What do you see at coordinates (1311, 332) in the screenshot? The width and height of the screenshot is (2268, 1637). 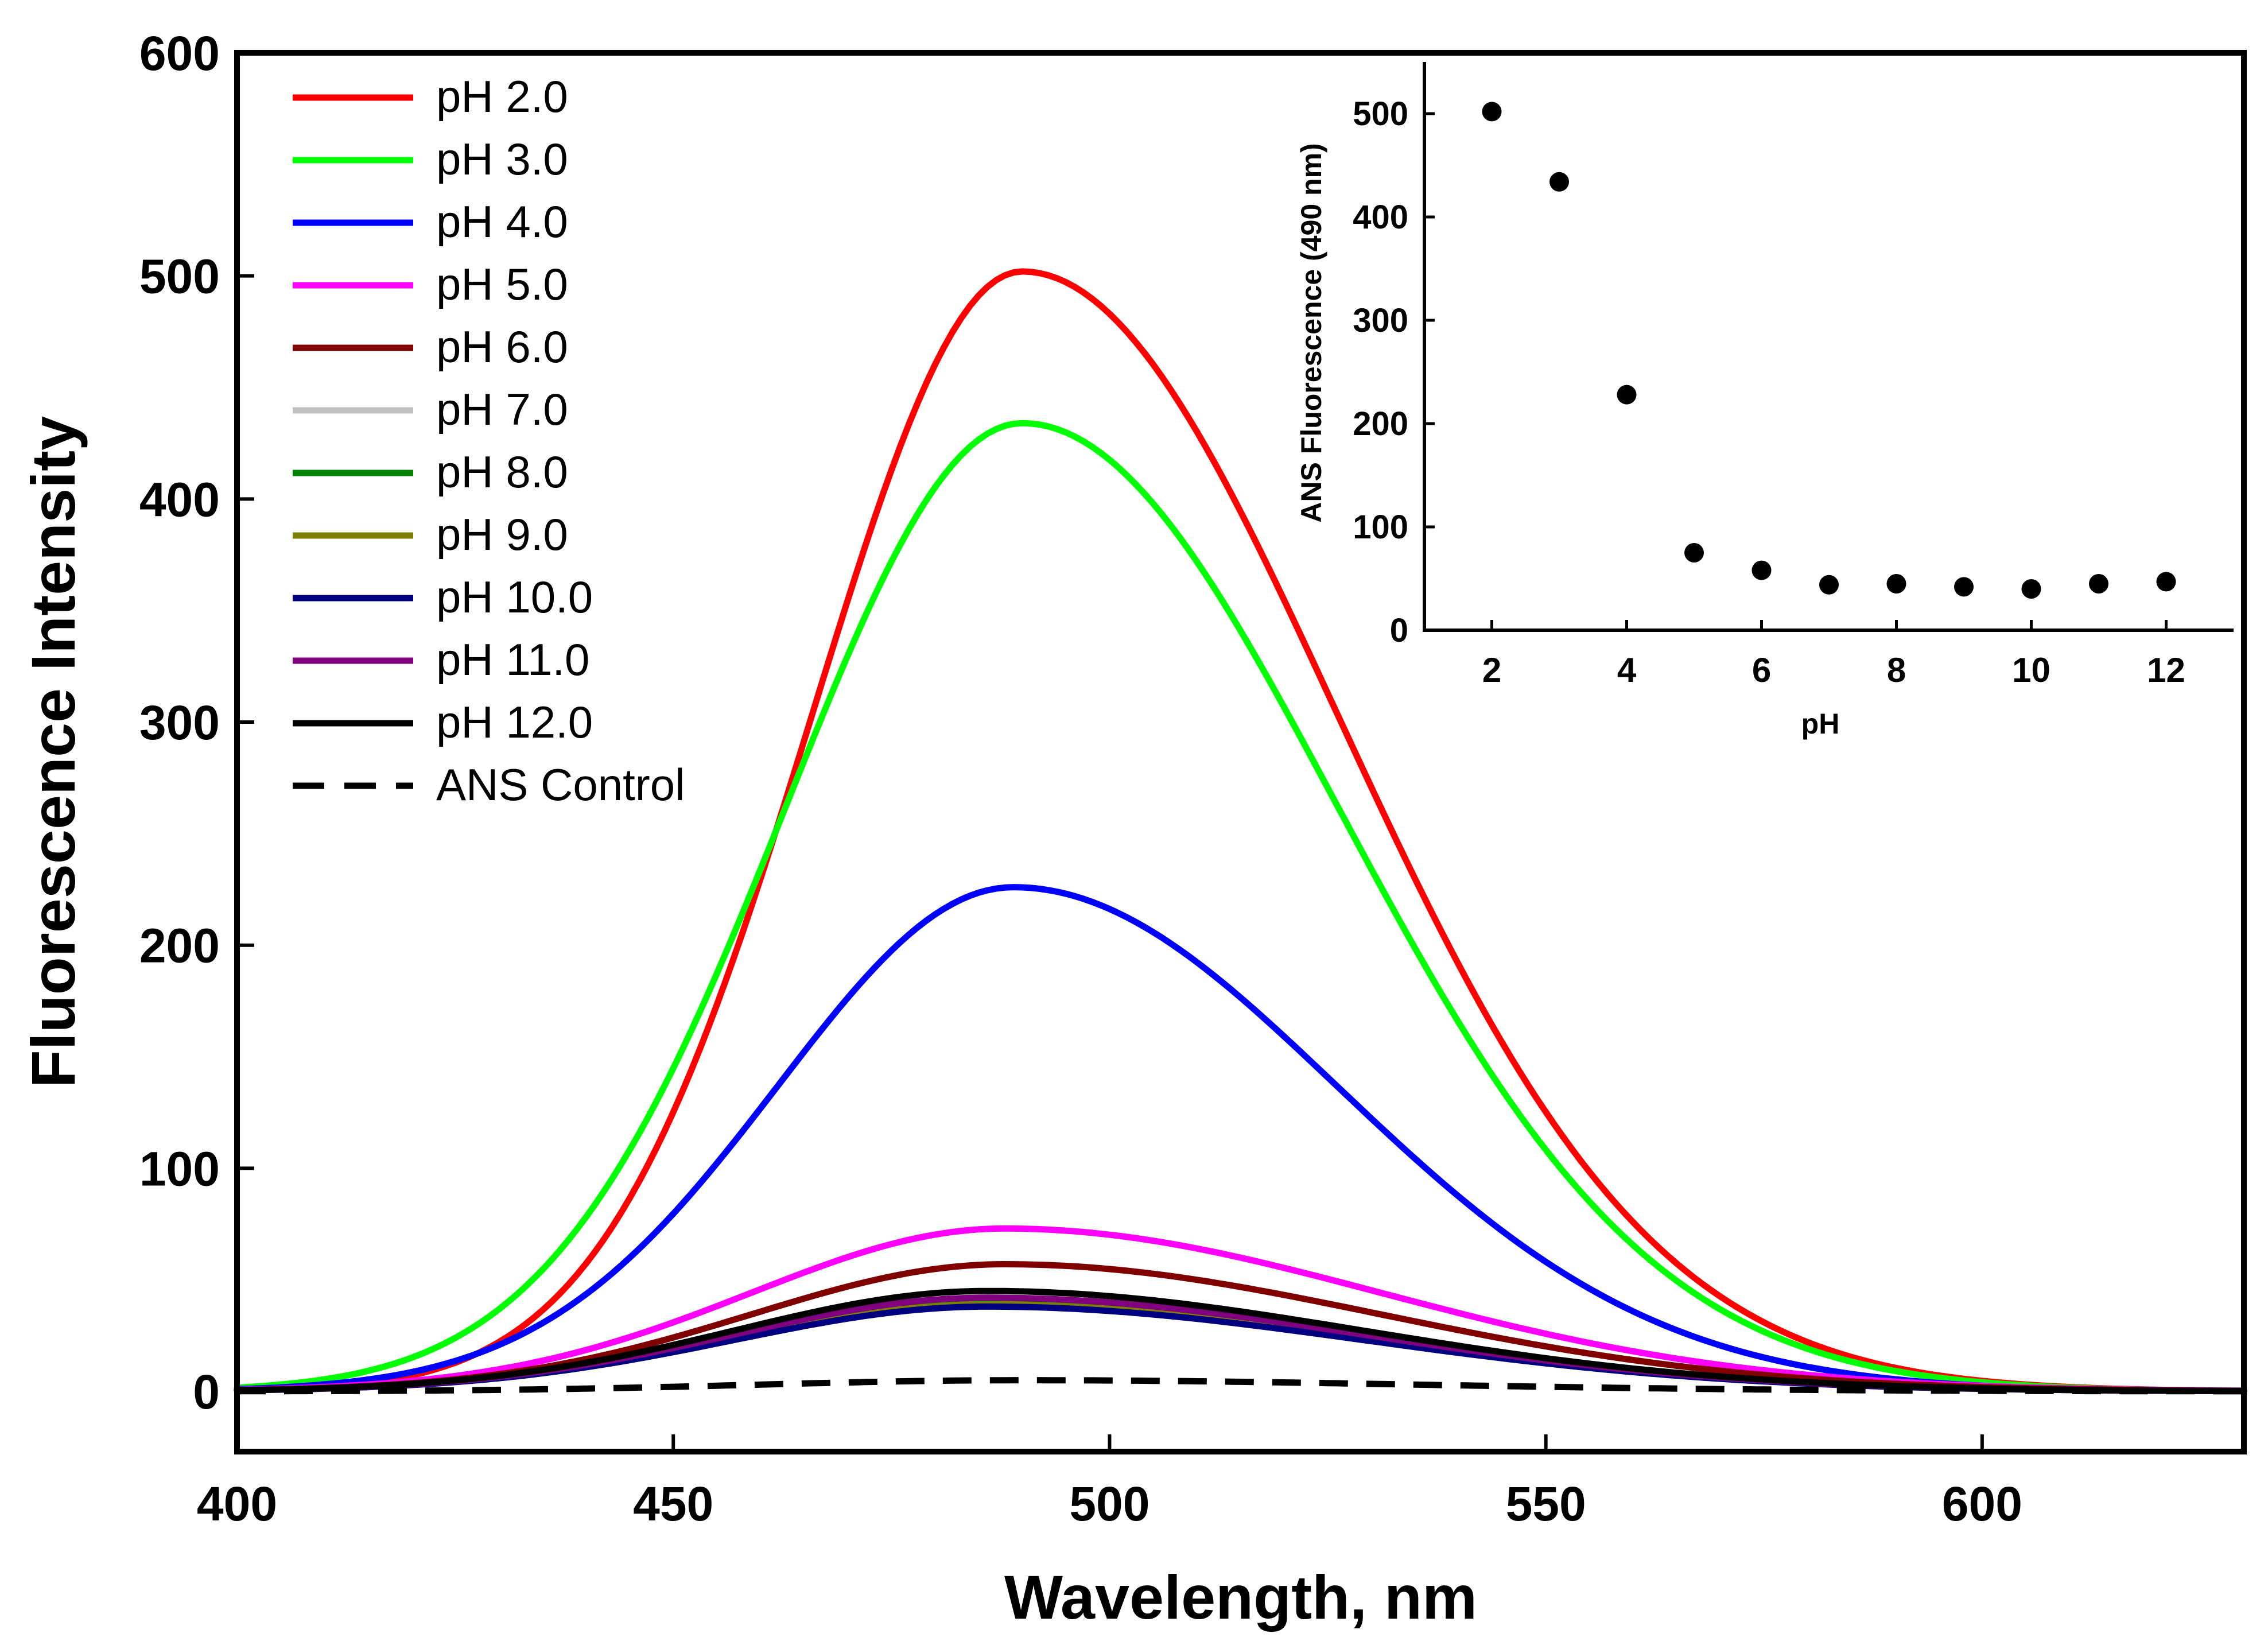 I see `inset-y-axis-title: ANS Fluorescence (490 nm)` at bounding box center [1311, 332].